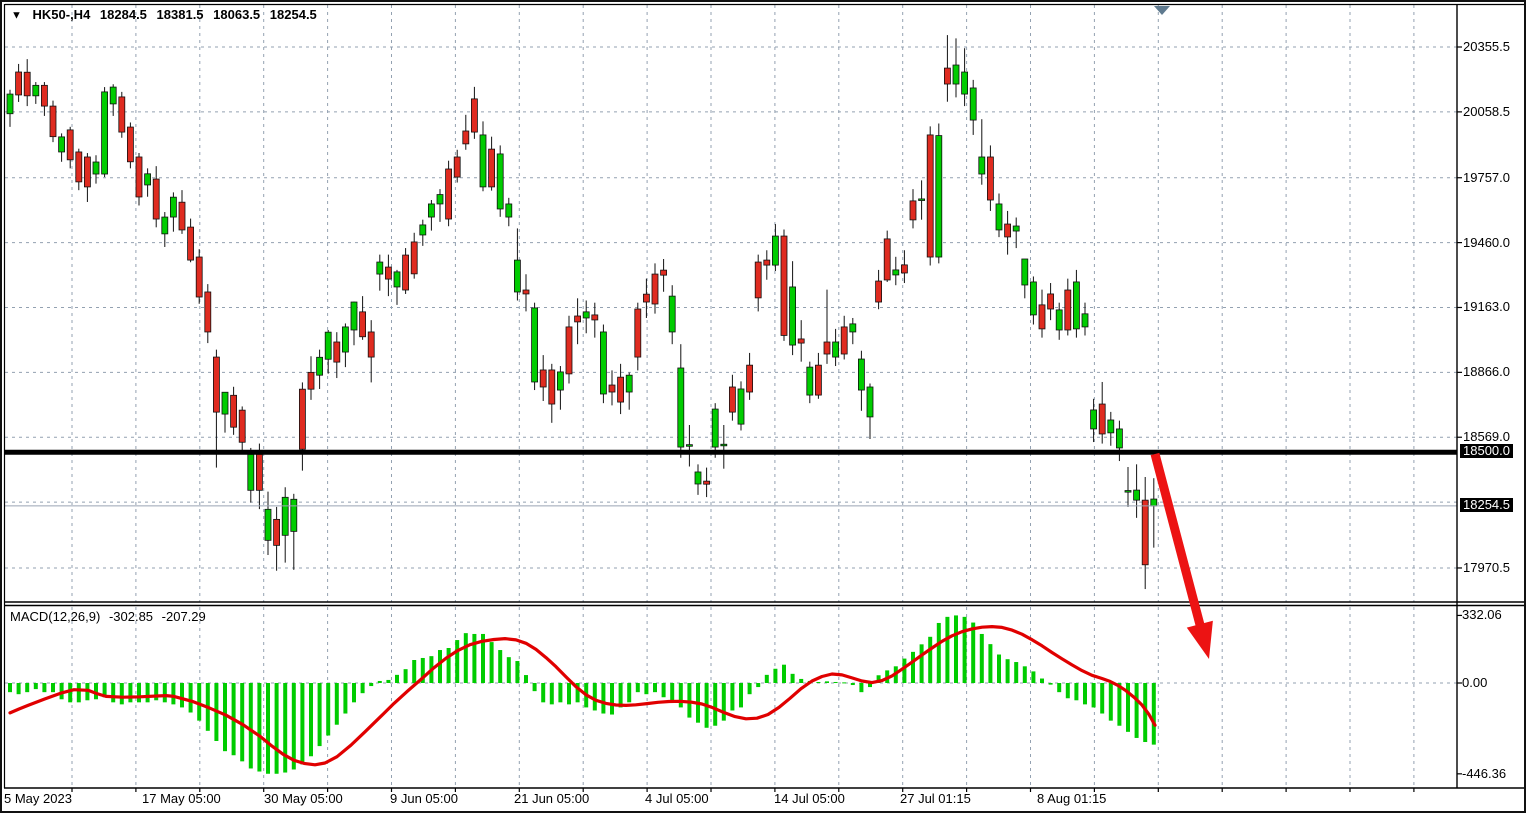 The width and height of the screenshot is (1526, 813). I want to click on macd-name: MACD(12,26,9), so click(55, 616).